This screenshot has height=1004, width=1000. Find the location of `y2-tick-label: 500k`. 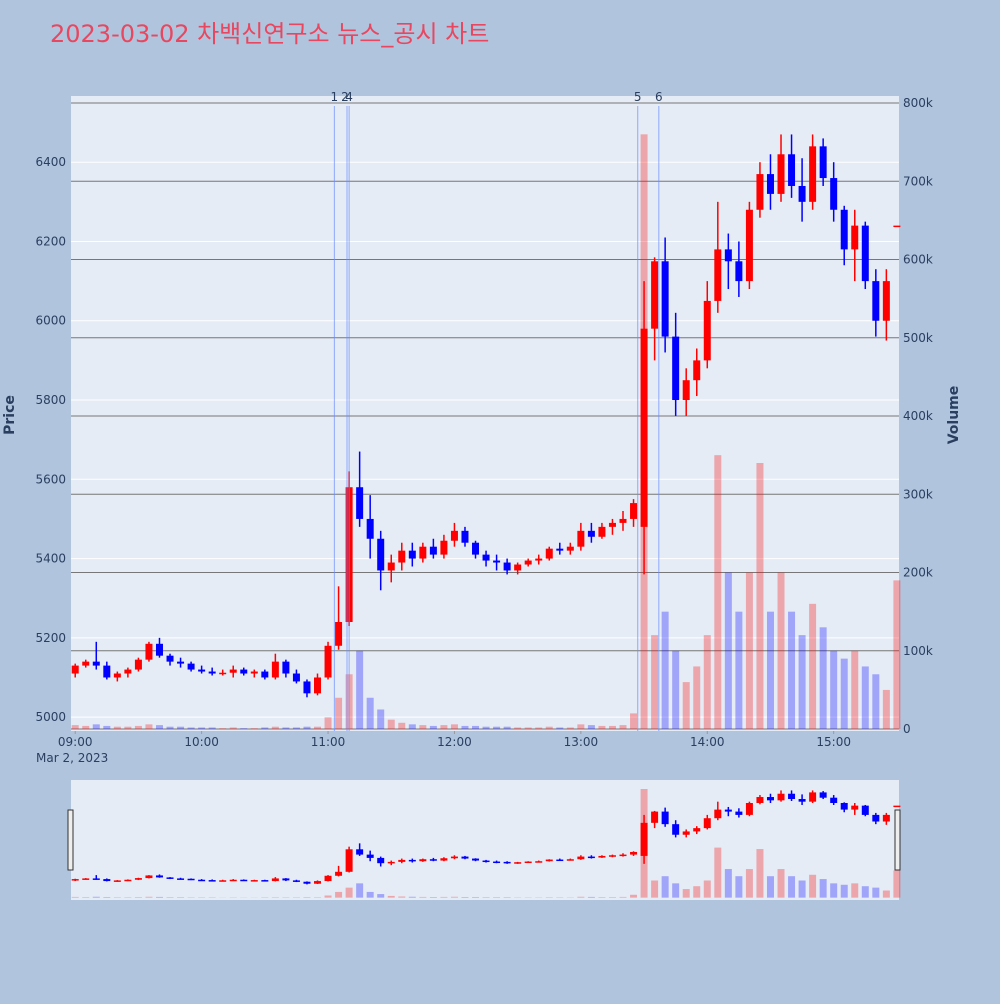

y2-tick-label: 500k is located at coordinates (918, 338).